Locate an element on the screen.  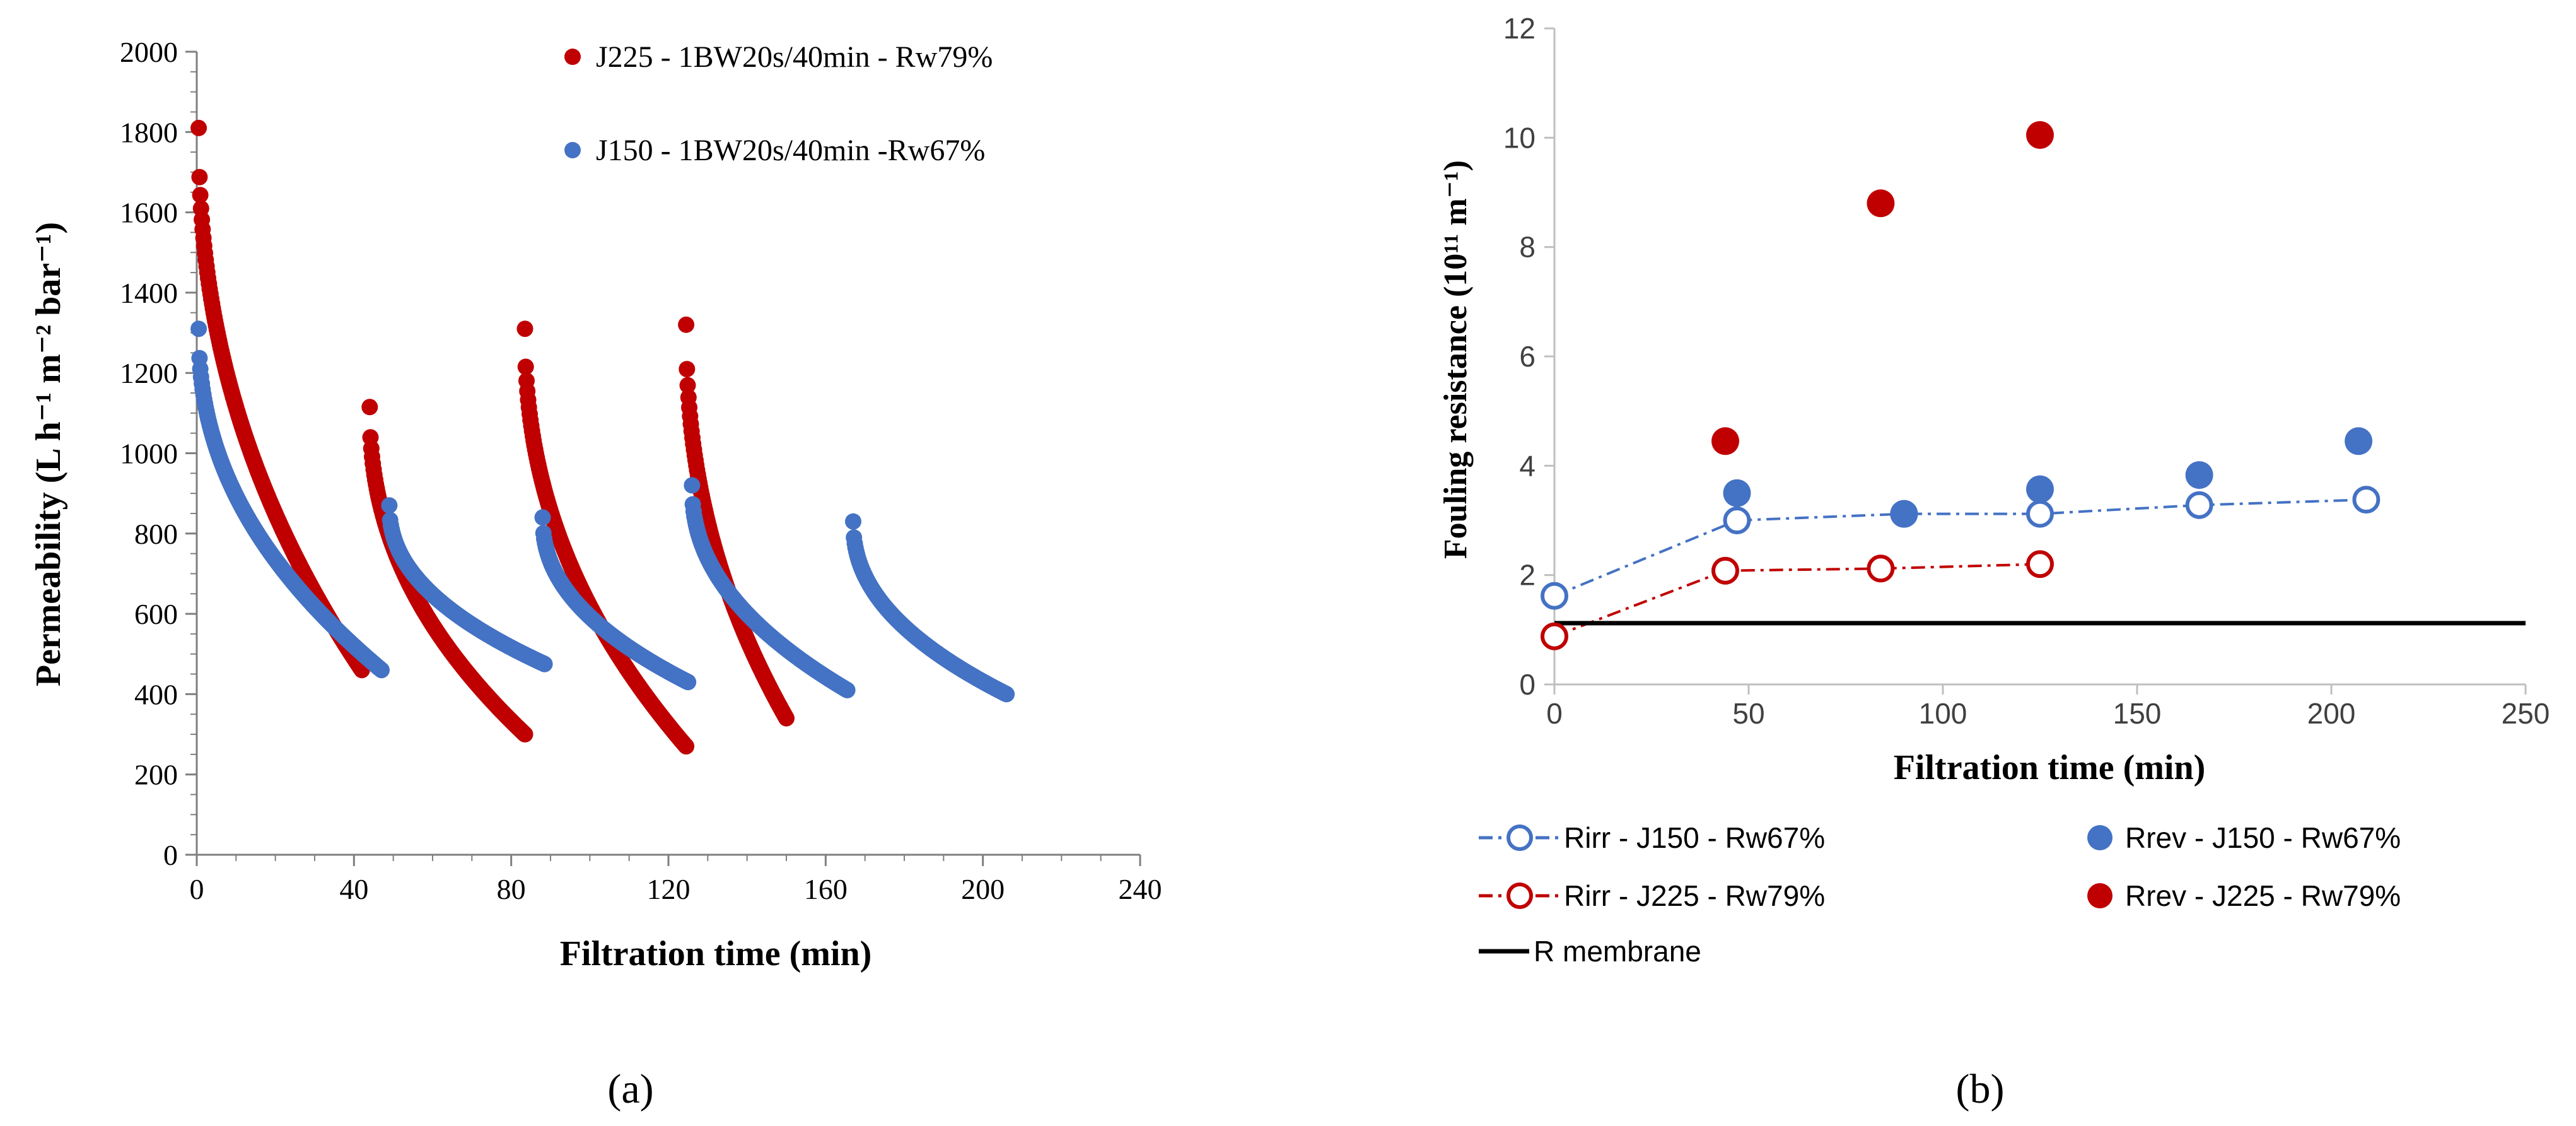
legend-label-rrev-j225: Rrev - J225 - Rw79% is located at coordinates (2263, 895).